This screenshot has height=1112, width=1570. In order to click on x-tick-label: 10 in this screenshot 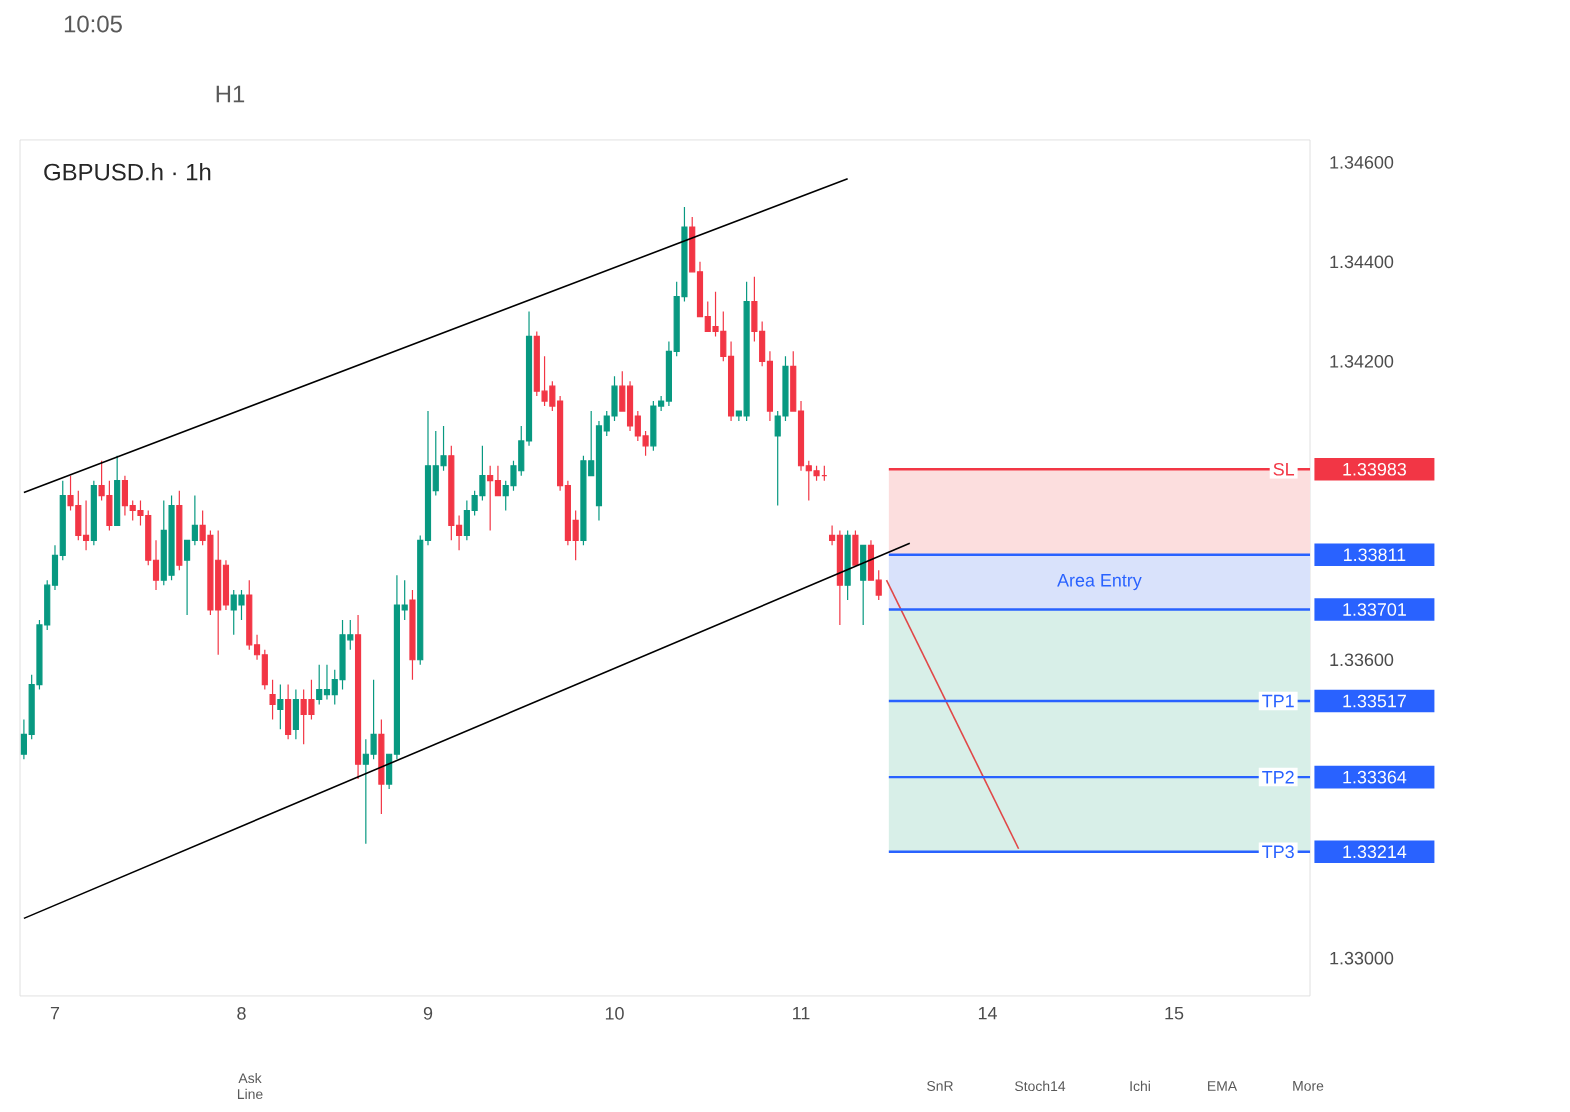, I will do `click(614, 1013)`.